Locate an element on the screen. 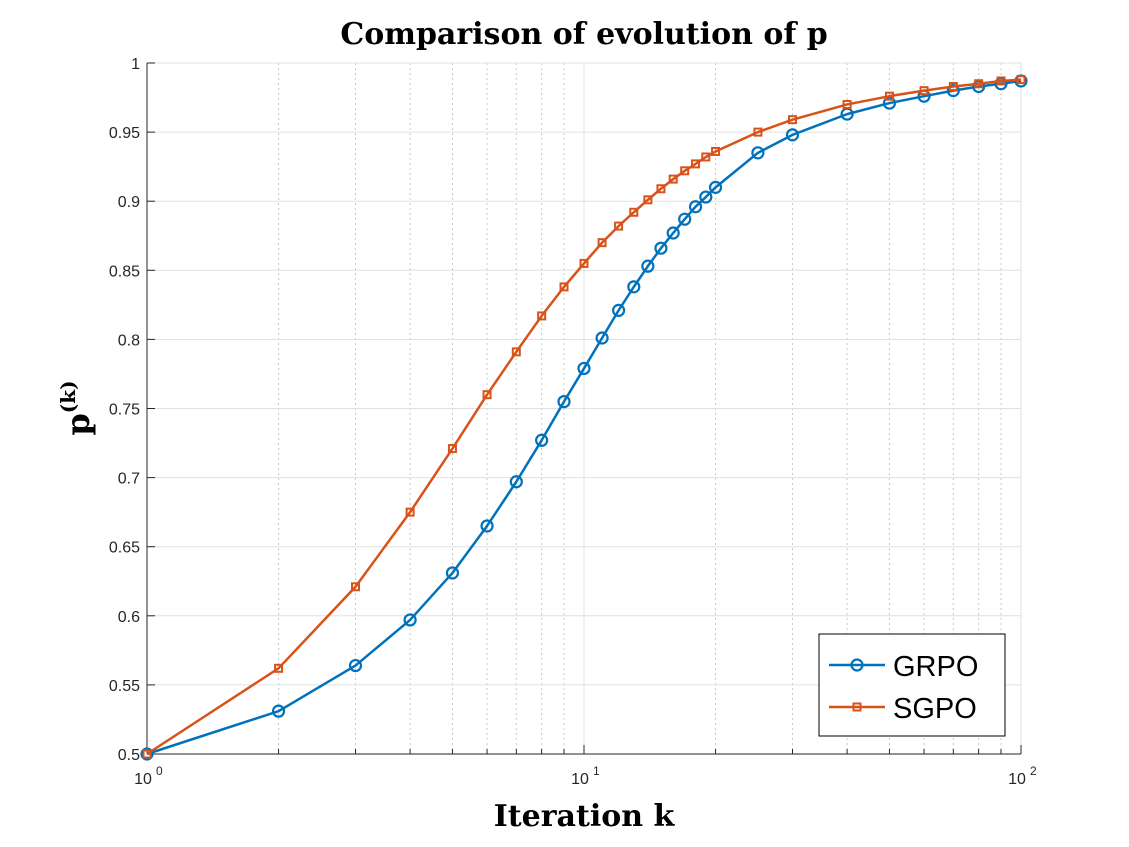 The height and width of the screenshot is (847, 1129). y-tick-label: 0.75 is located at coordinates (124, 410).